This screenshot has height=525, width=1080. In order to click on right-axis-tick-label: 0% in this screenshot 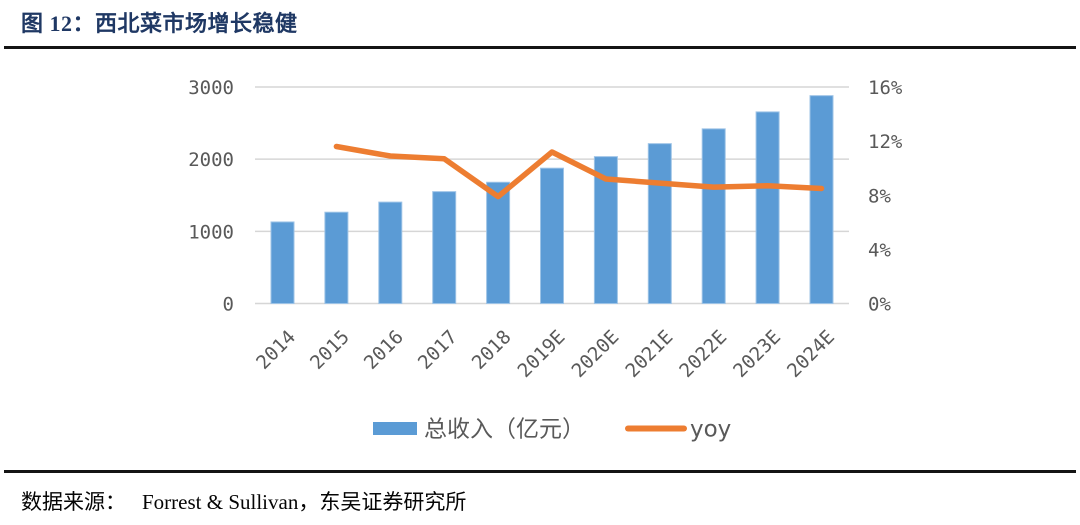, I will do `click(879, 305)`.